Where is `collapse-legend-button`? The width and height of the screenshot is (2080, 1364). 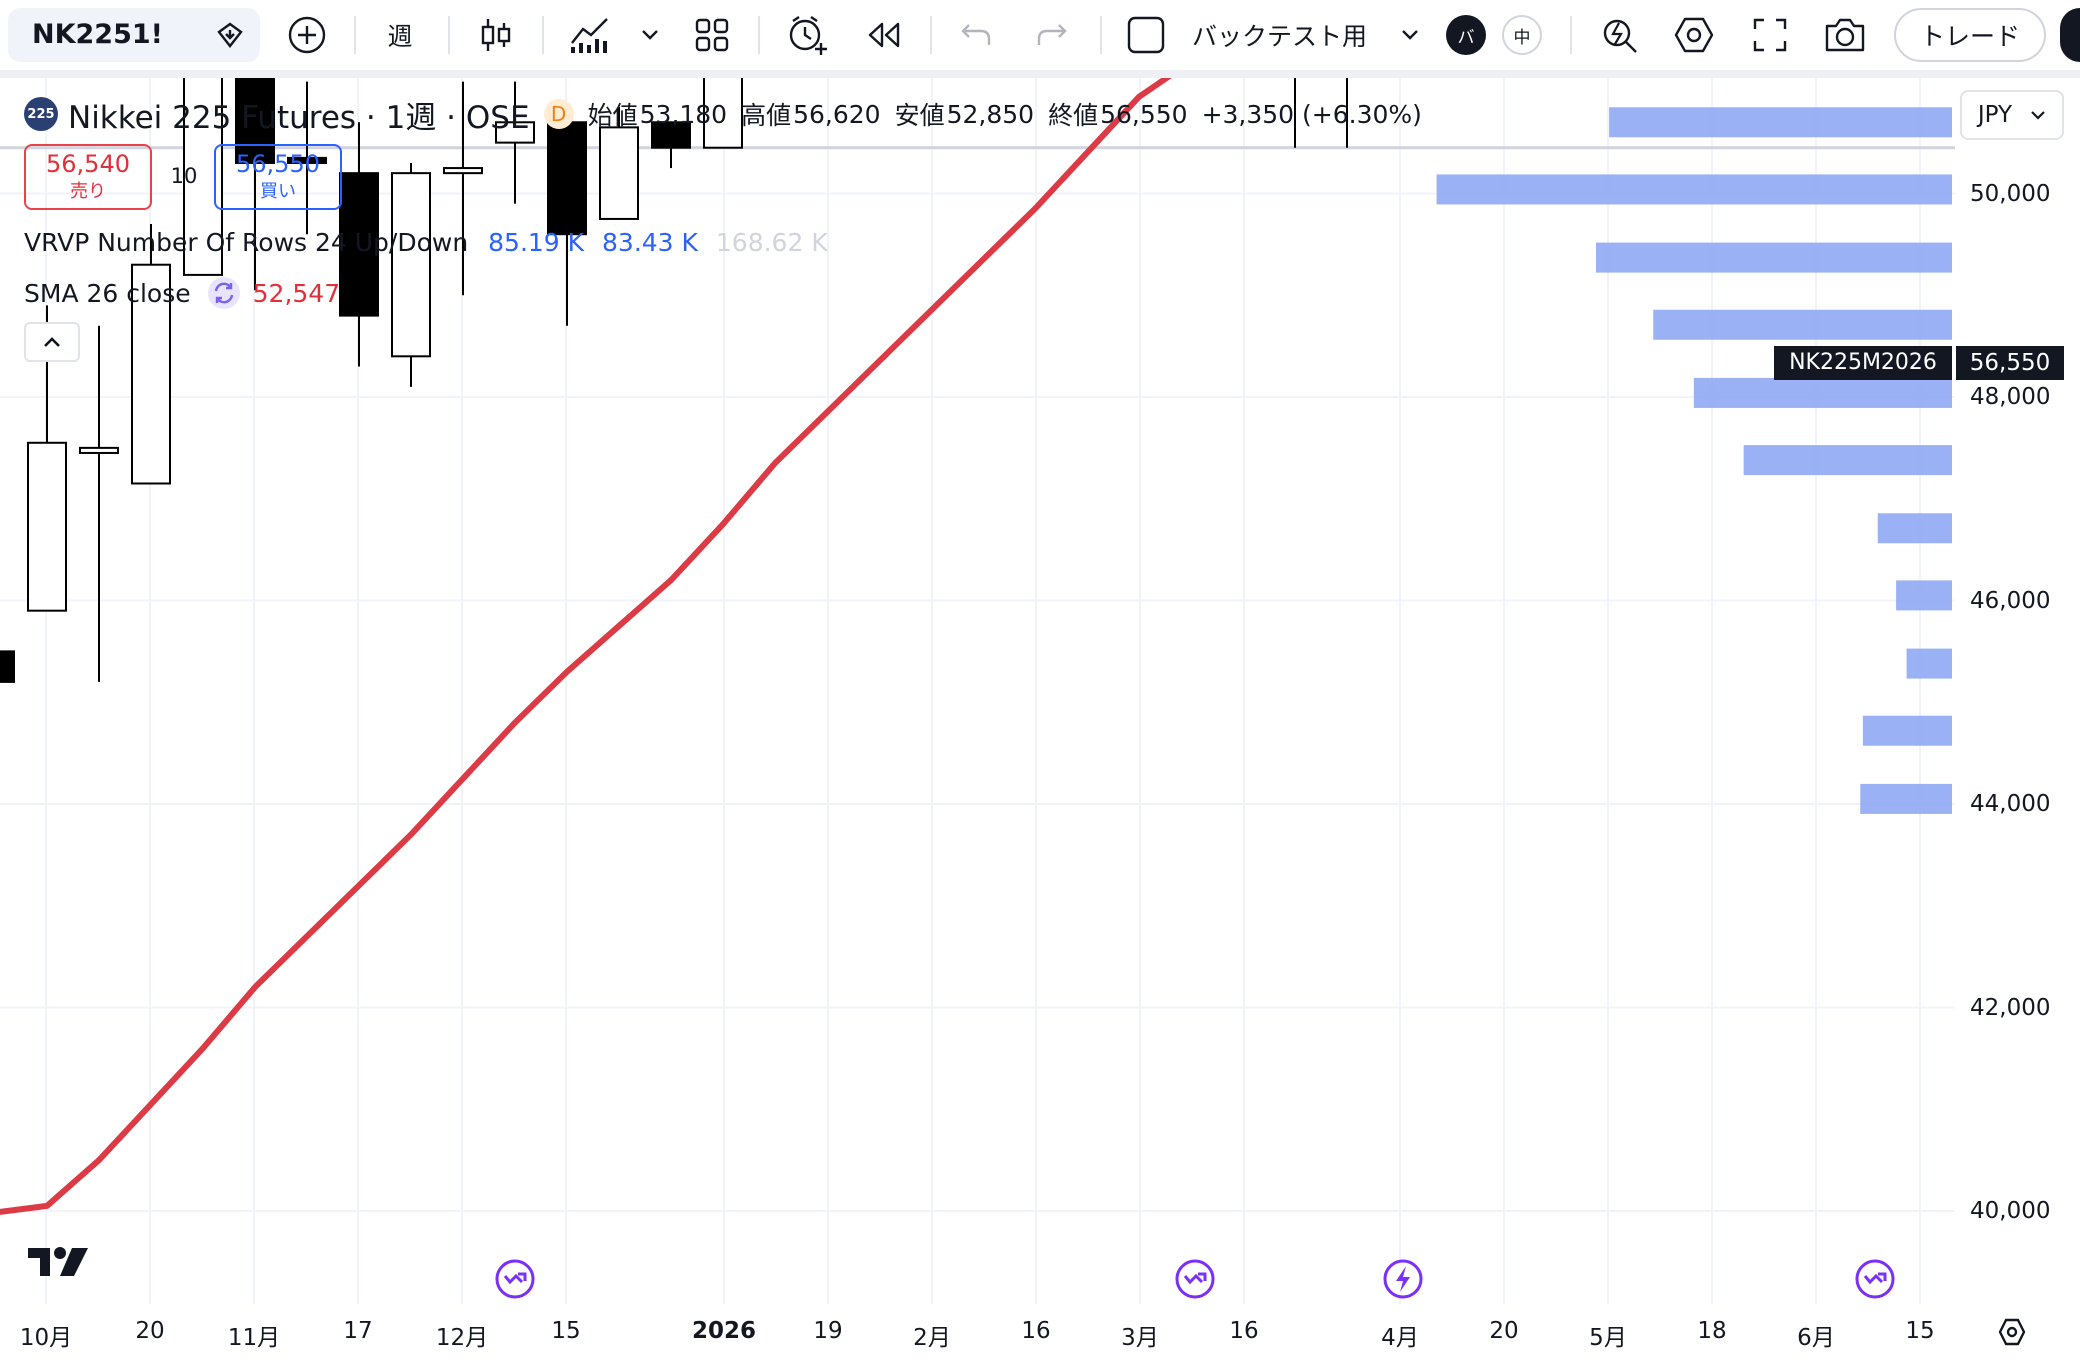
collapse-legend-button is located at coordinates (52, 342).